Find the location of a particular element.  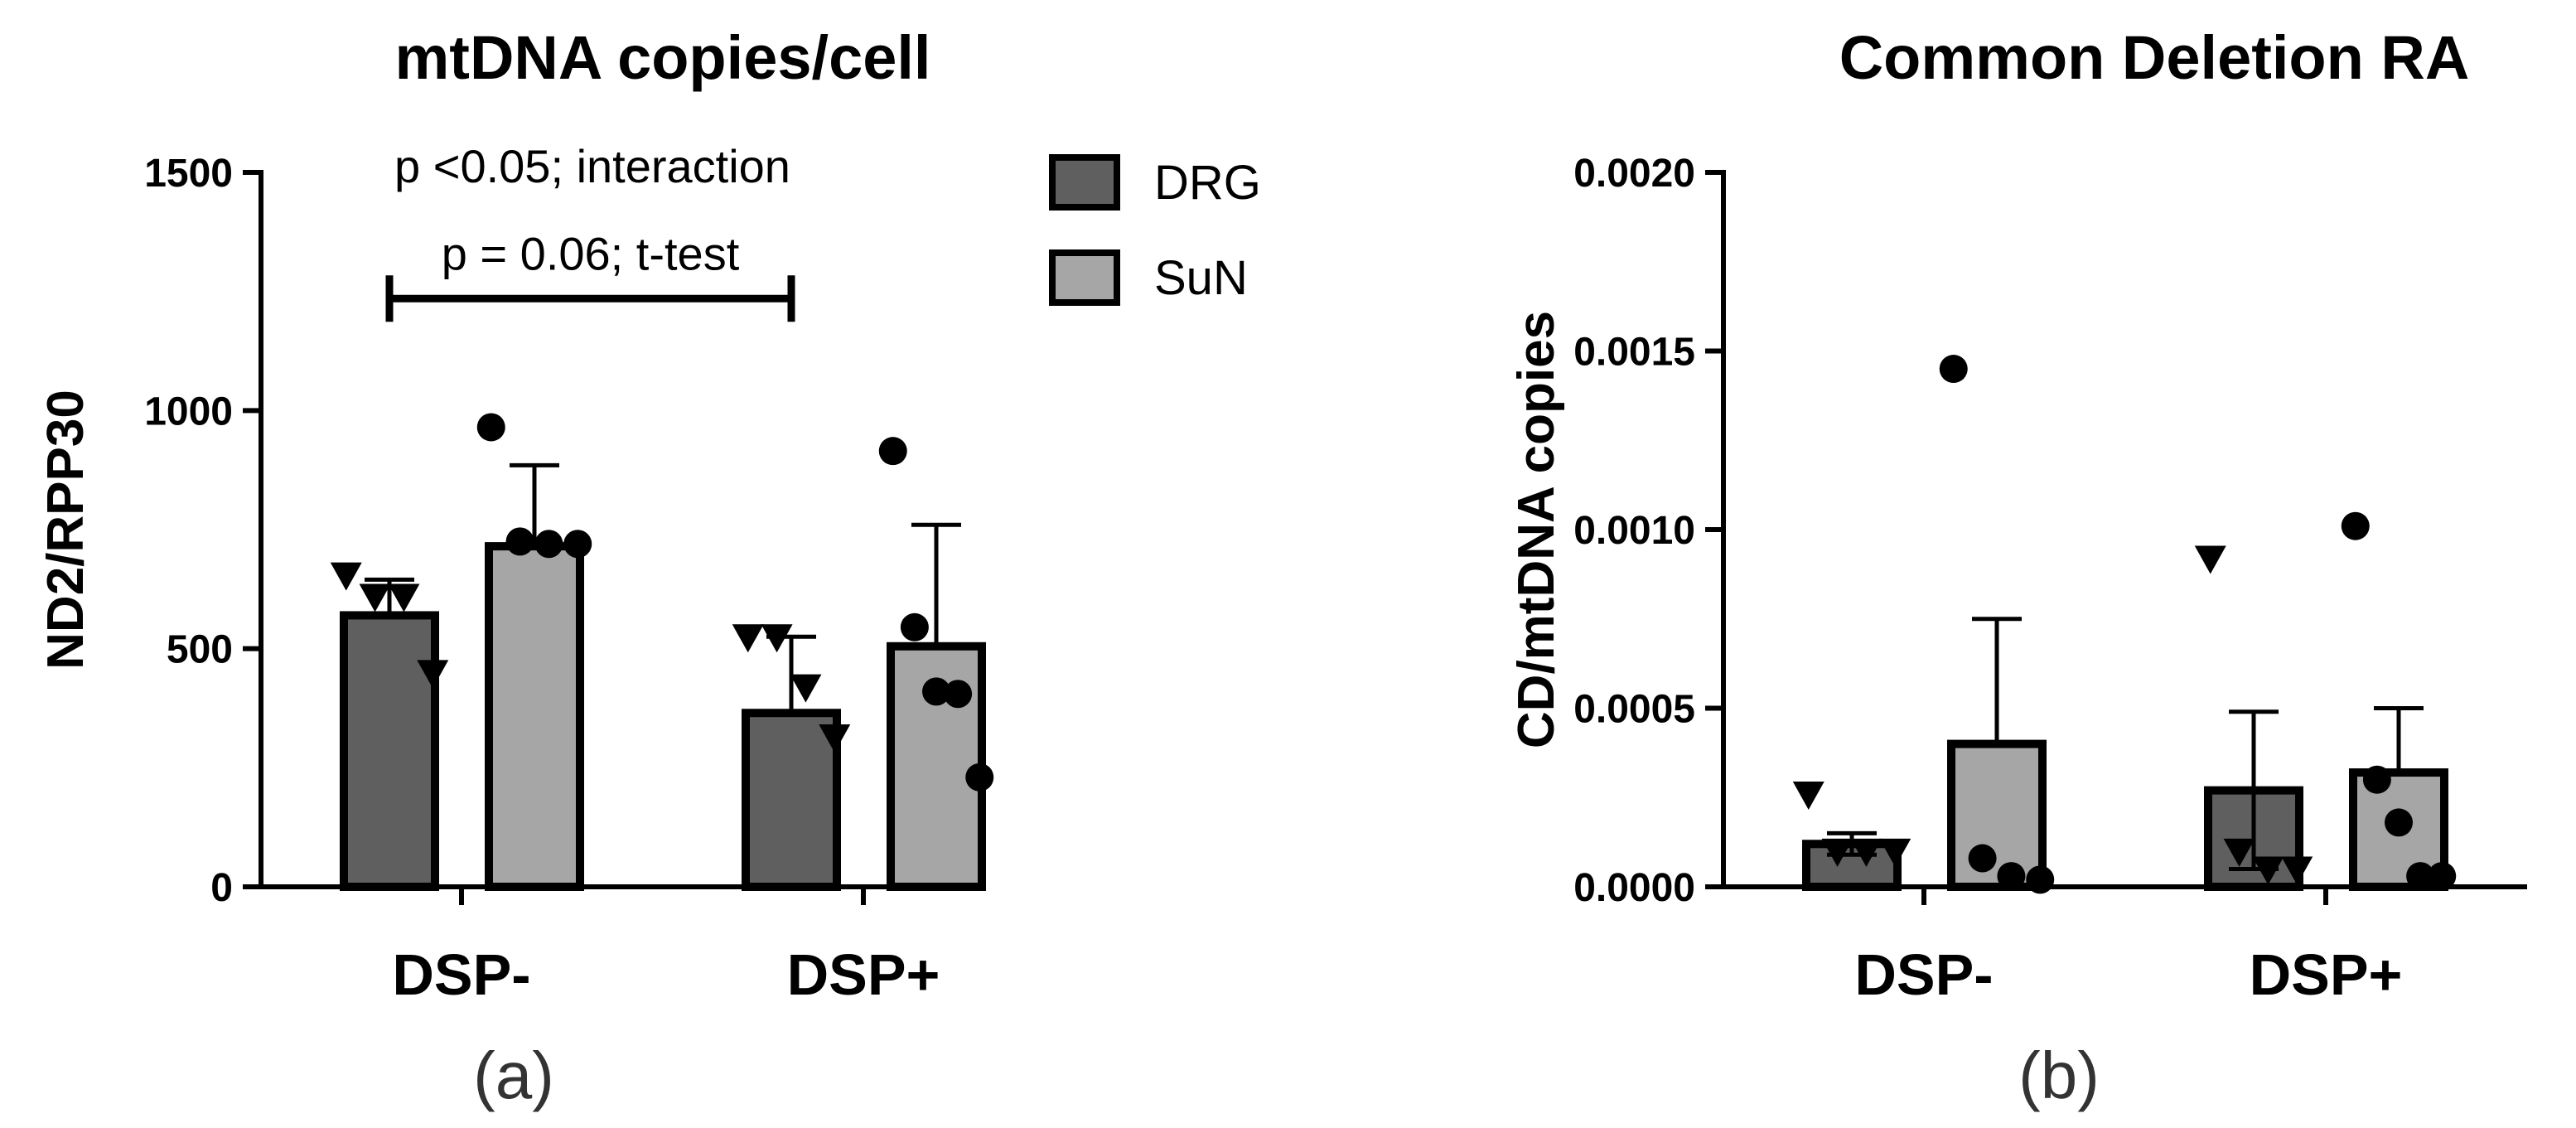

y-axis-label: ND2/RPP30 is located at coordinates (65, 530).